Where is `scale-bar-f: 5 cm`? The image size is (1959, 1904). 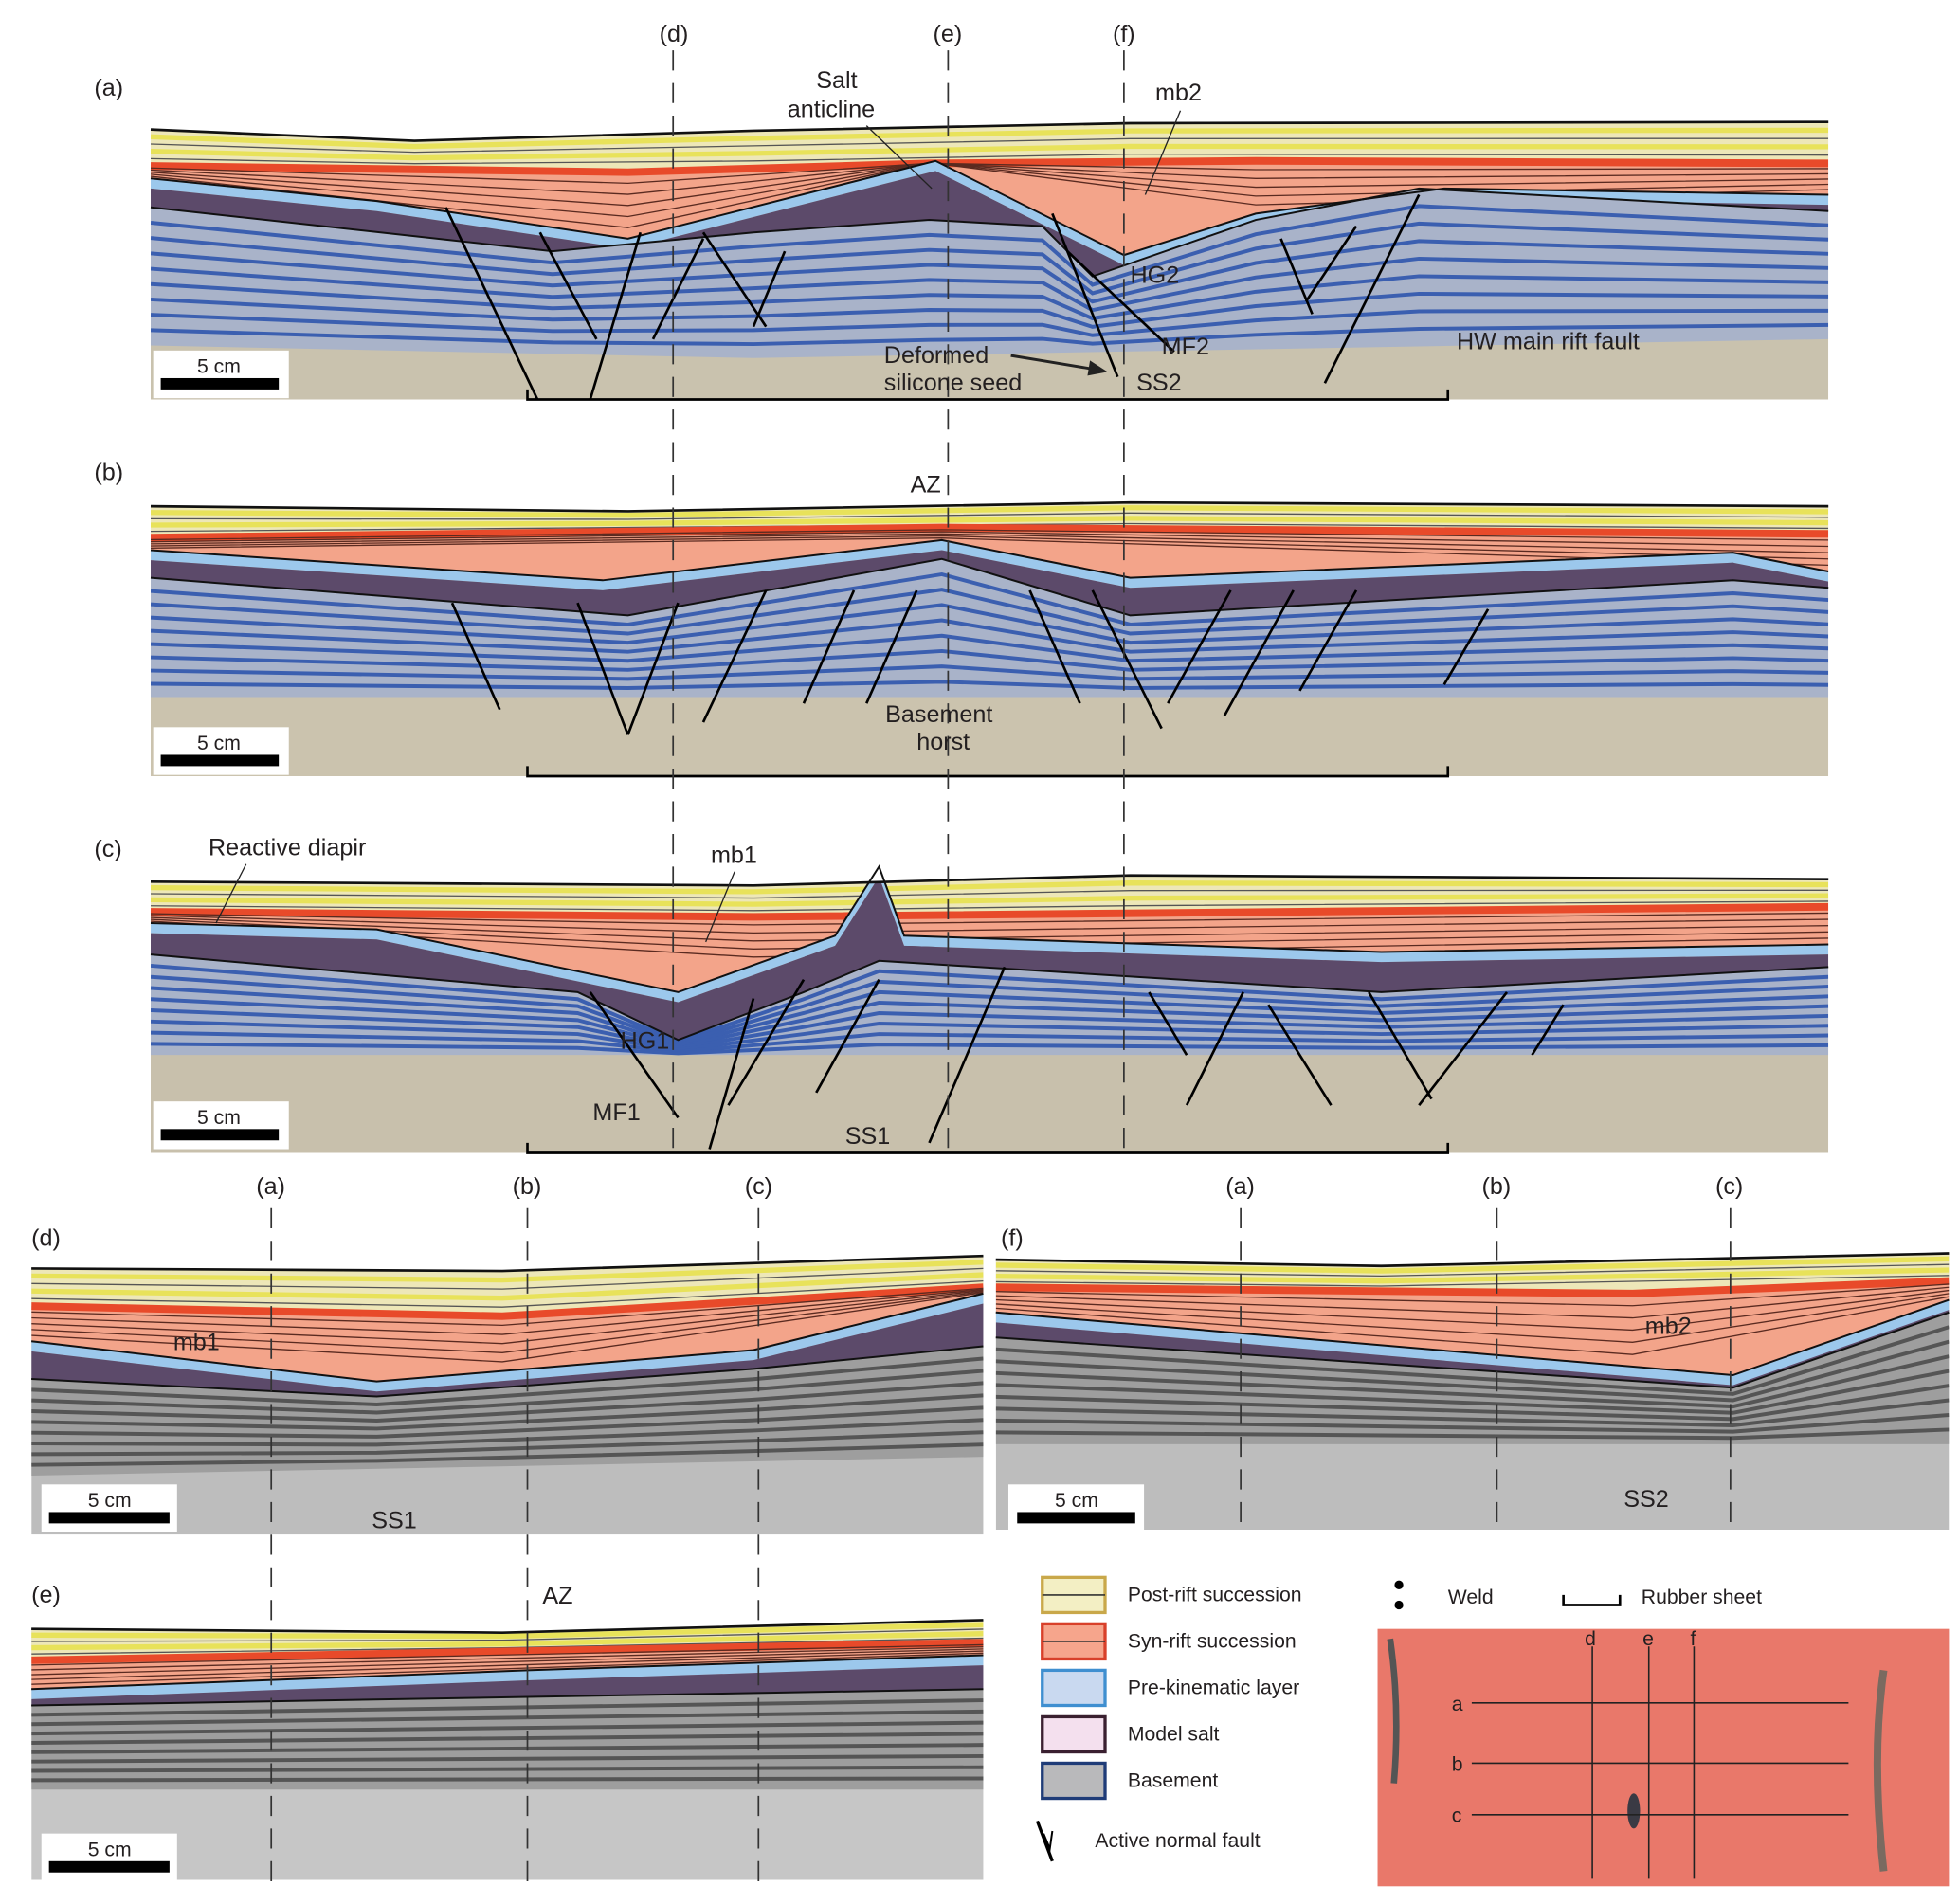 scale-bar-f: 5 cm is located at coordinates (1076, 1508).